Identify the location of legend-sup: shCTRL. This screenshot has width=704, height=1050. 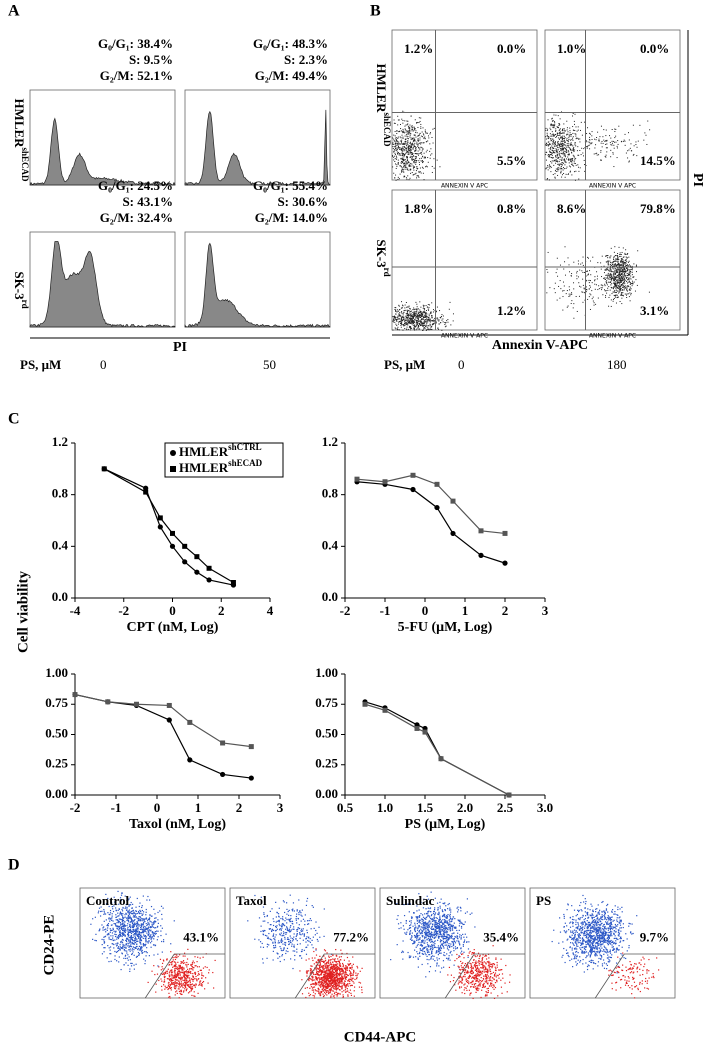
(245, 447).